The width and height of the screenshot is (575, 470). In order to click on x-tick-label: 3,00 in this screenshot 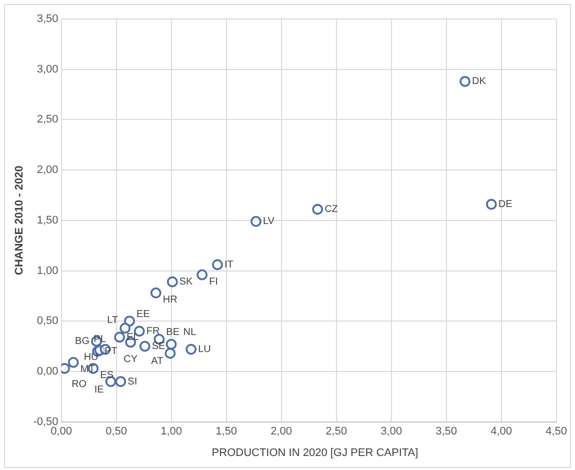, I will do `click(391, 431)`.